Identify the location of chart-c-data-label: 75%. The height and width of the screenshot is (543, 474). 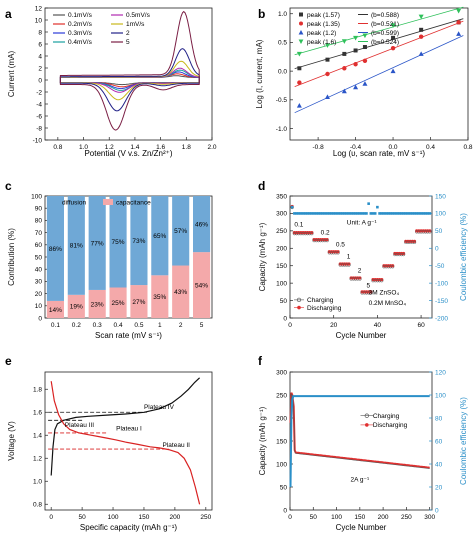
(118, 242).